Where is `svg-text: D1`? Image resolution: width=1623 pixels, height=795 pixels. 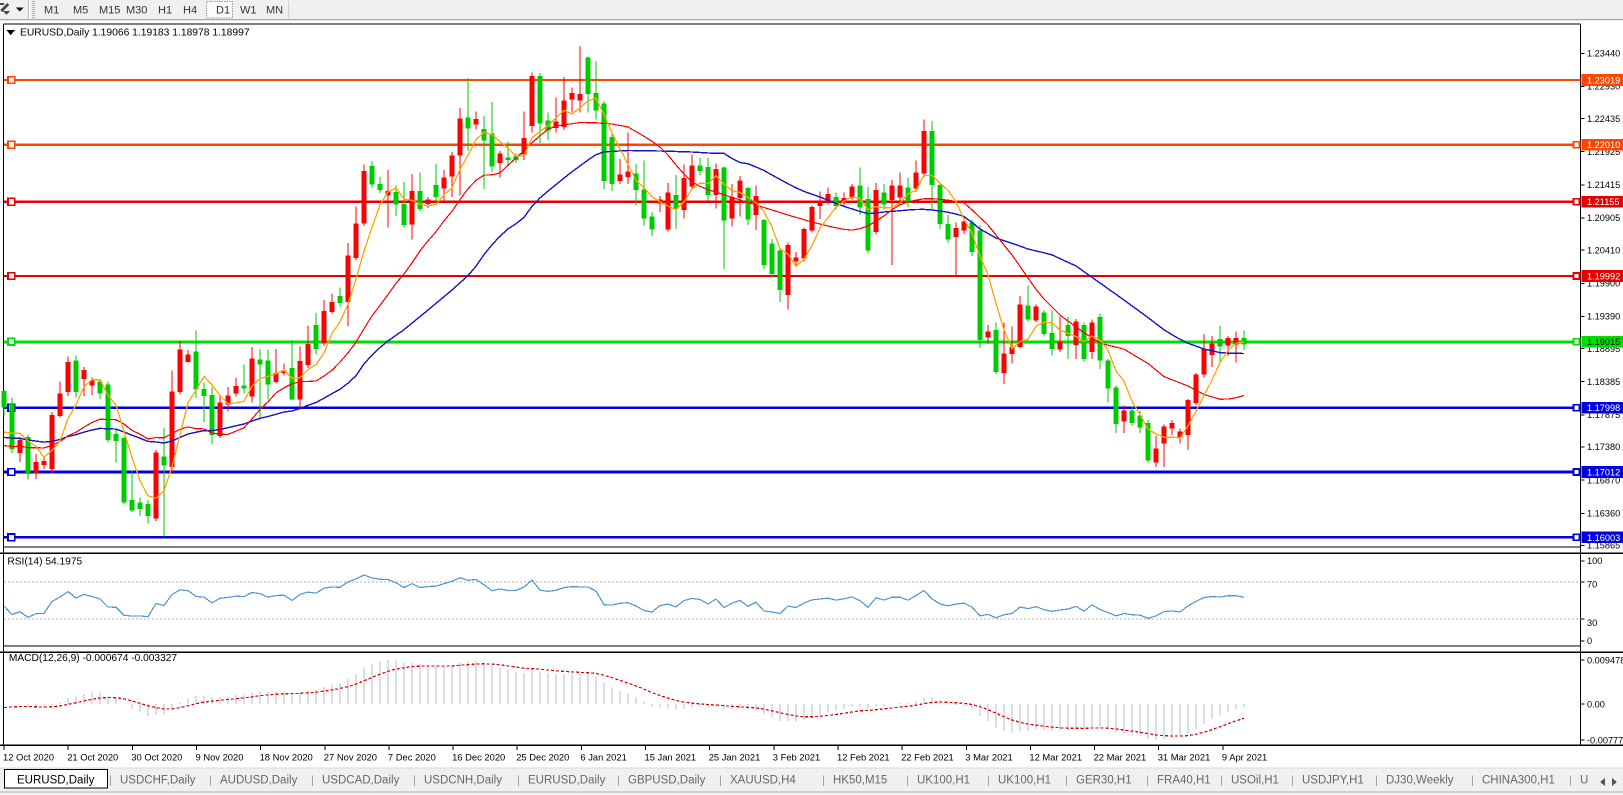 svg-text: D1 is located at coordinates (223, 11).